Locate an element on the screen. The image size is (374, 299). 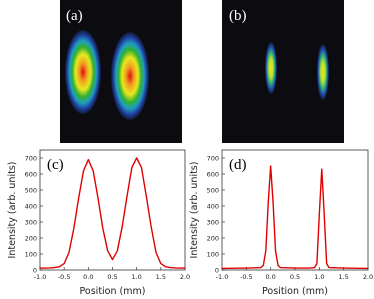
panel-label: (d) is located at coordinates (238, 165).